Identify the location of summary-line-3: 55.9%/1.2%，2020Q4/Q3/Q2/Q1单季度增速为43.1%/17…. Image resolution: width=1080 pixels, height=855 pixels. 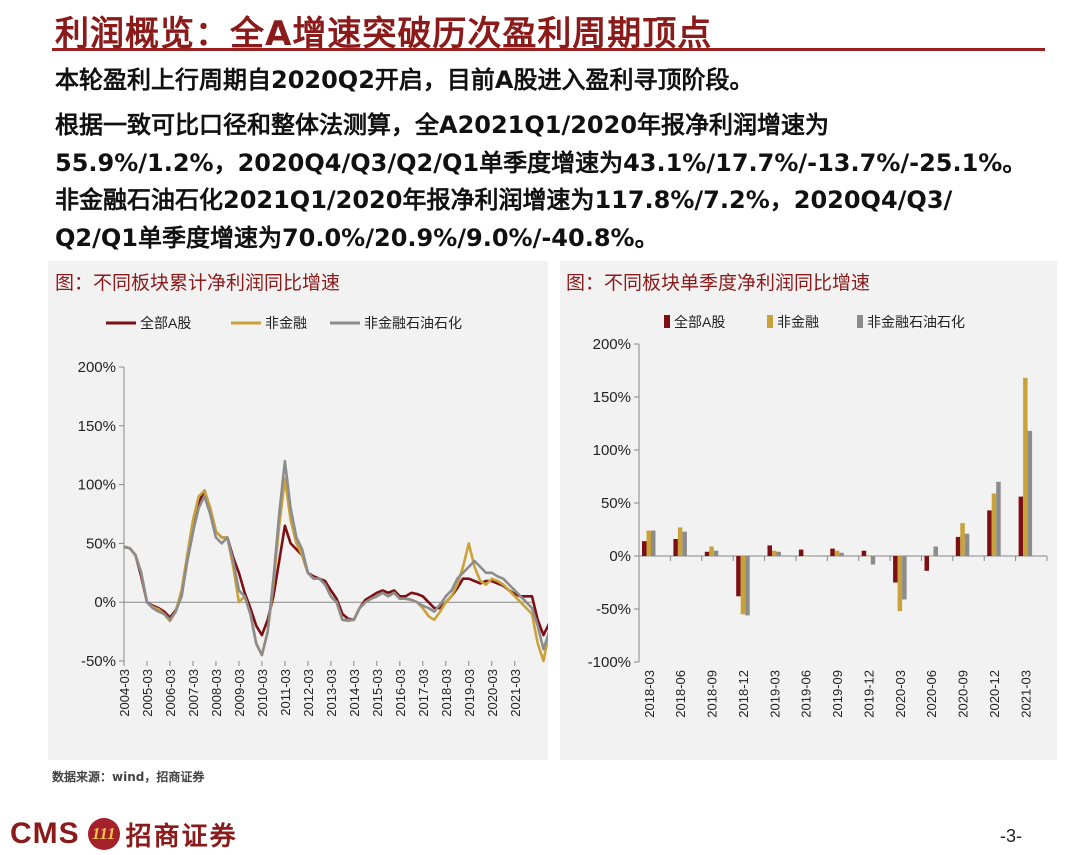
(541, 163).